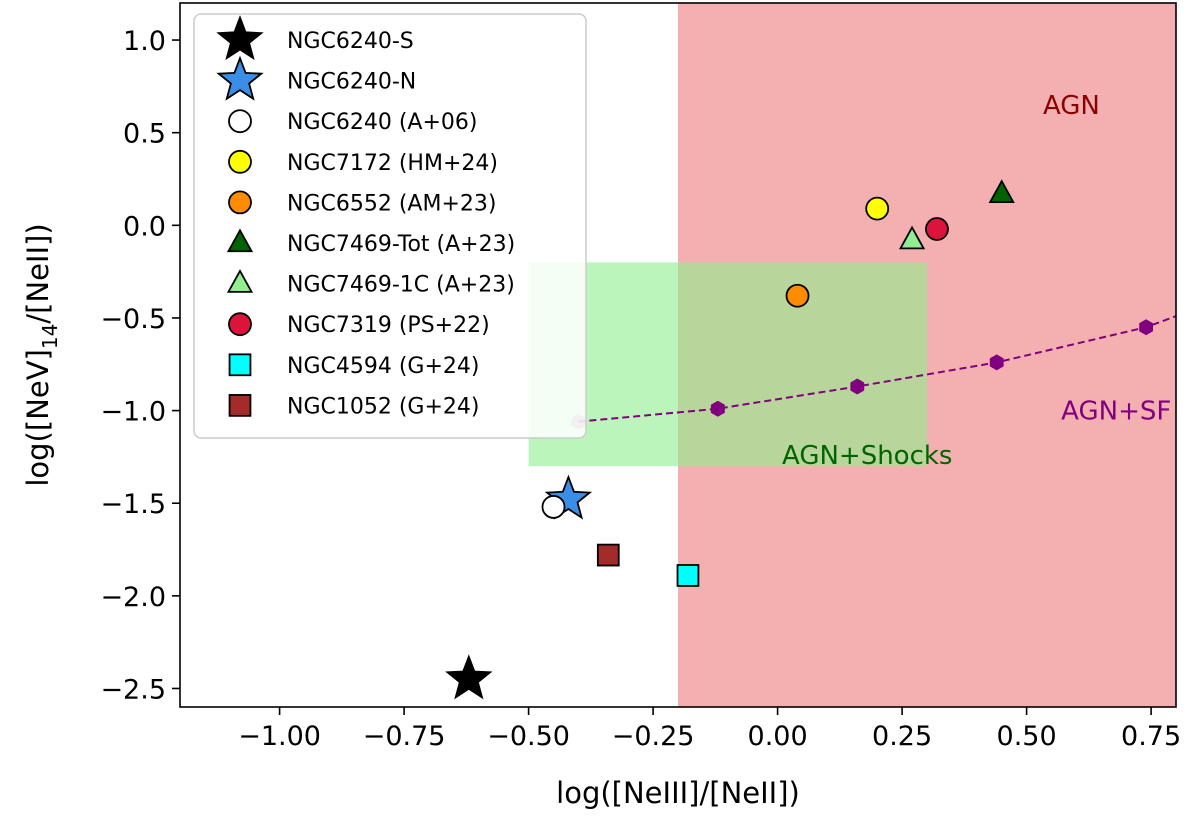 This screenshot has height=817, width=1200. I want to click on legend-label: NGC6552 (AM+23), so click(391, 203).